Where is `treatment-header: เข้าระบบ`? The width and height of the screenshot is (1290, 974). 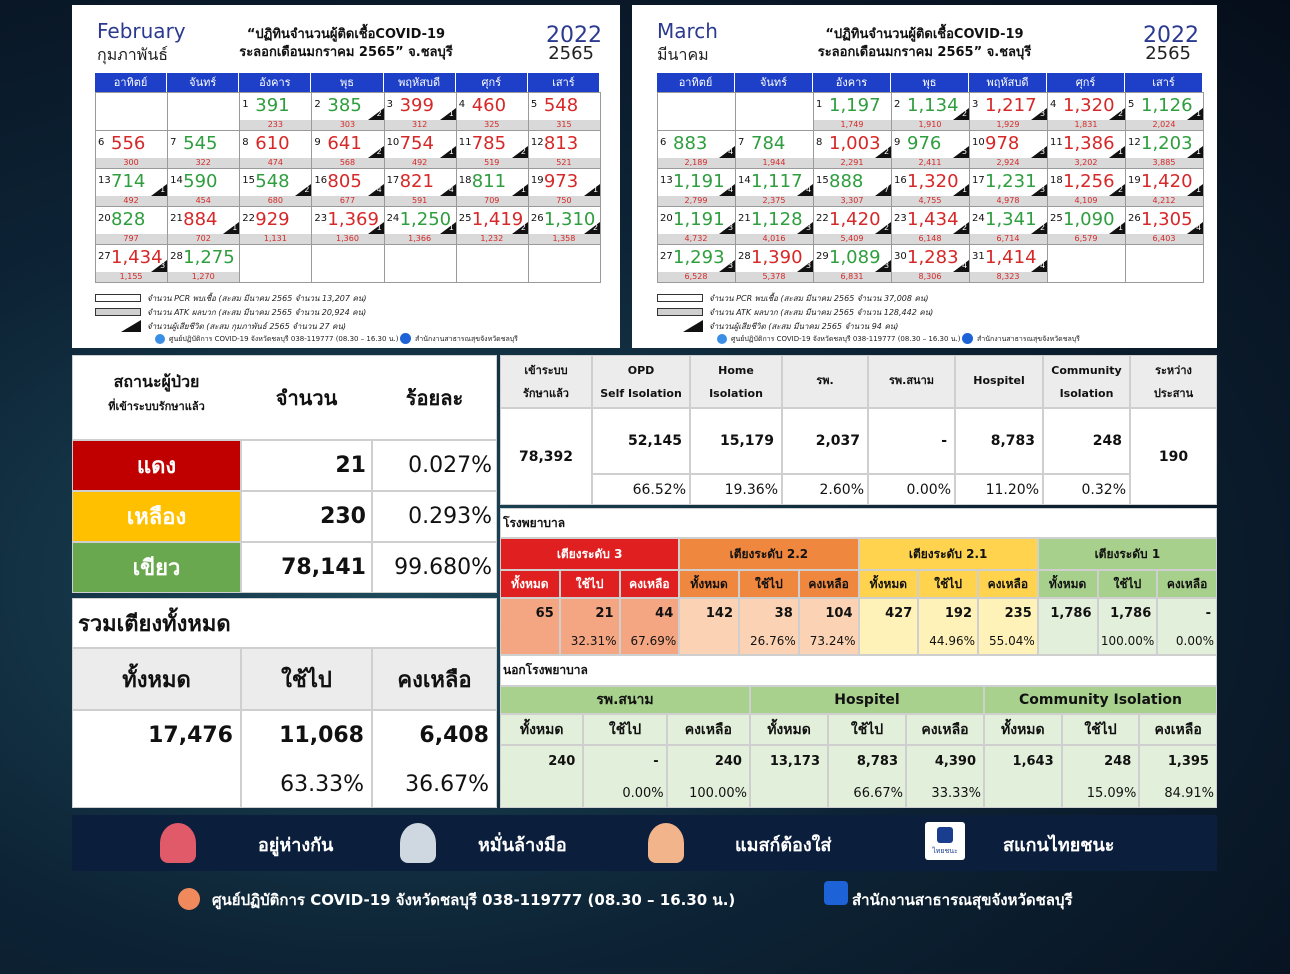 treatment-header: เข้าระบบ is located at coordinates (546, 370).